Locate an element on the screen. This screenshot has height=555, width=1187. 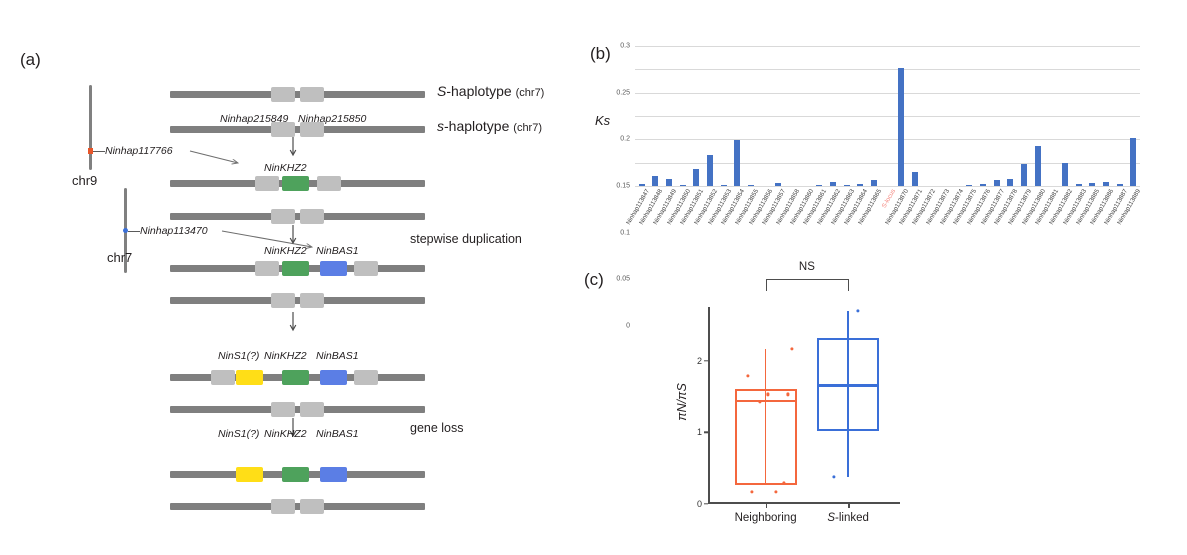
panel-b-y-tick-label: 0.3 is located at coordinates (625, 46).